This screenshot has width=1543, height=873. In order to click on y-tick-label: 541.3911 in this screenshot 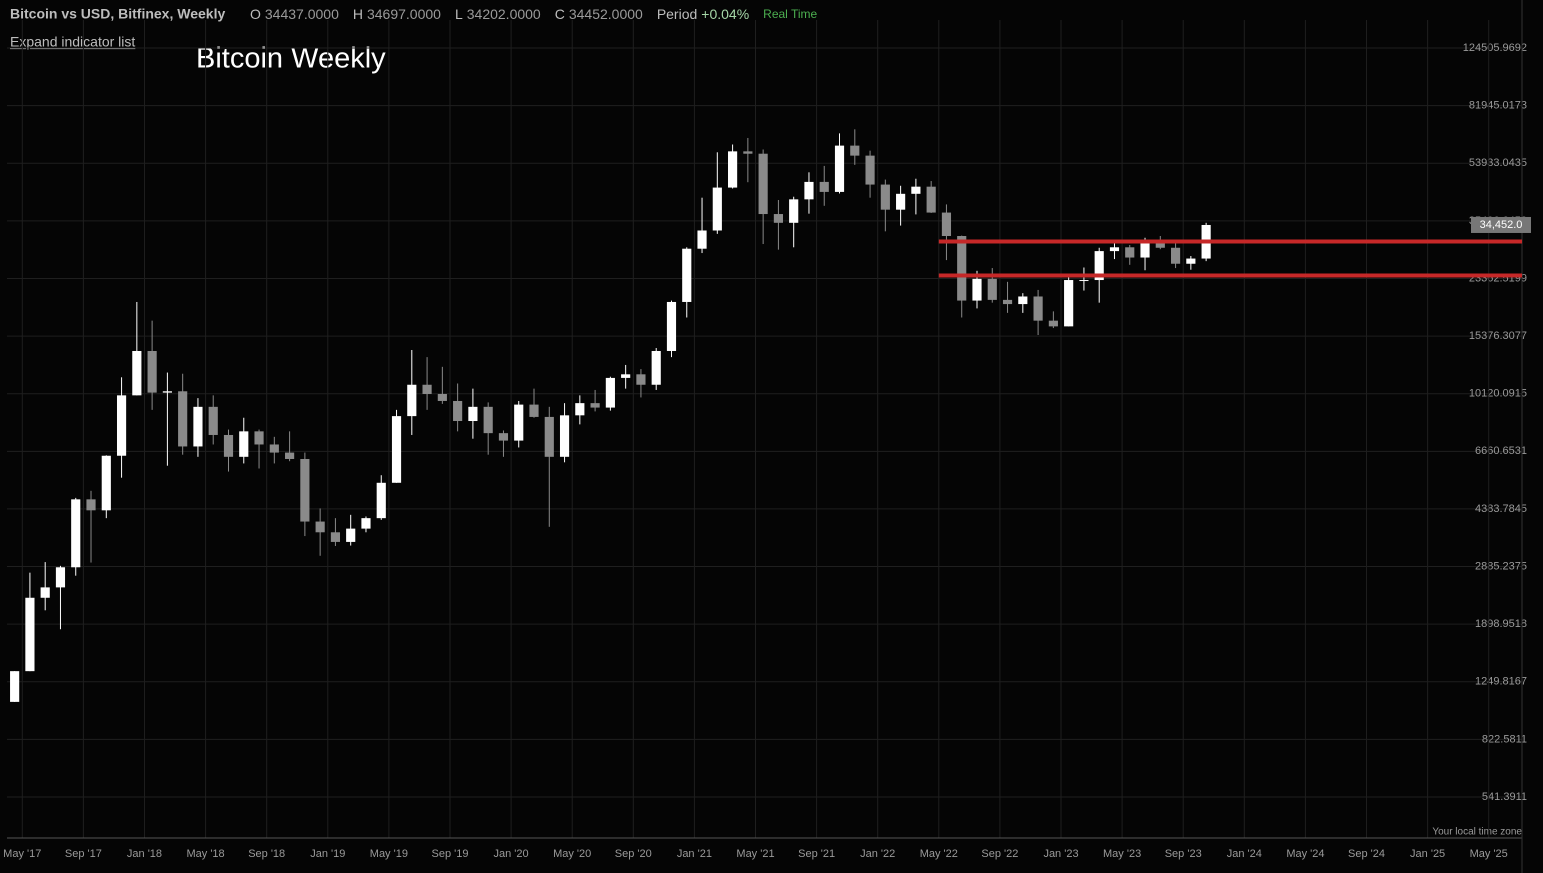, I will do `click(1504, 797)`.